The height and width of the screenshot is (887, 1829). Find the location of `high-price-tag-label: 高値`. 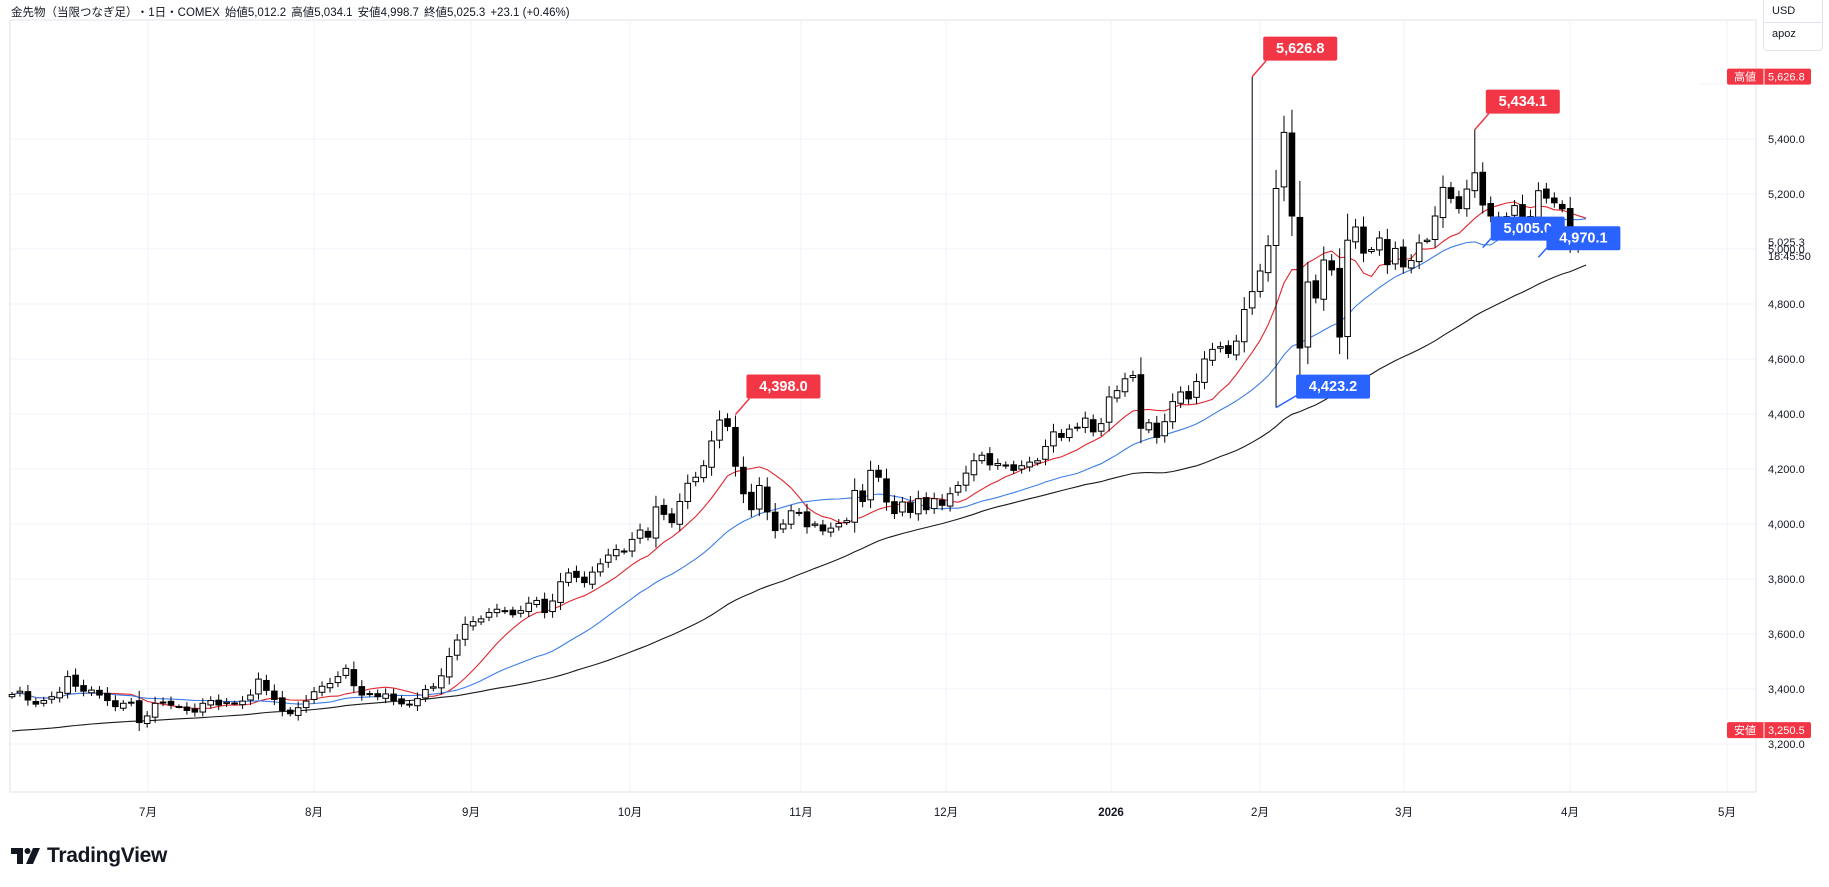

high-price-tag-label: 高値 is located at coordinates (1745, 77).